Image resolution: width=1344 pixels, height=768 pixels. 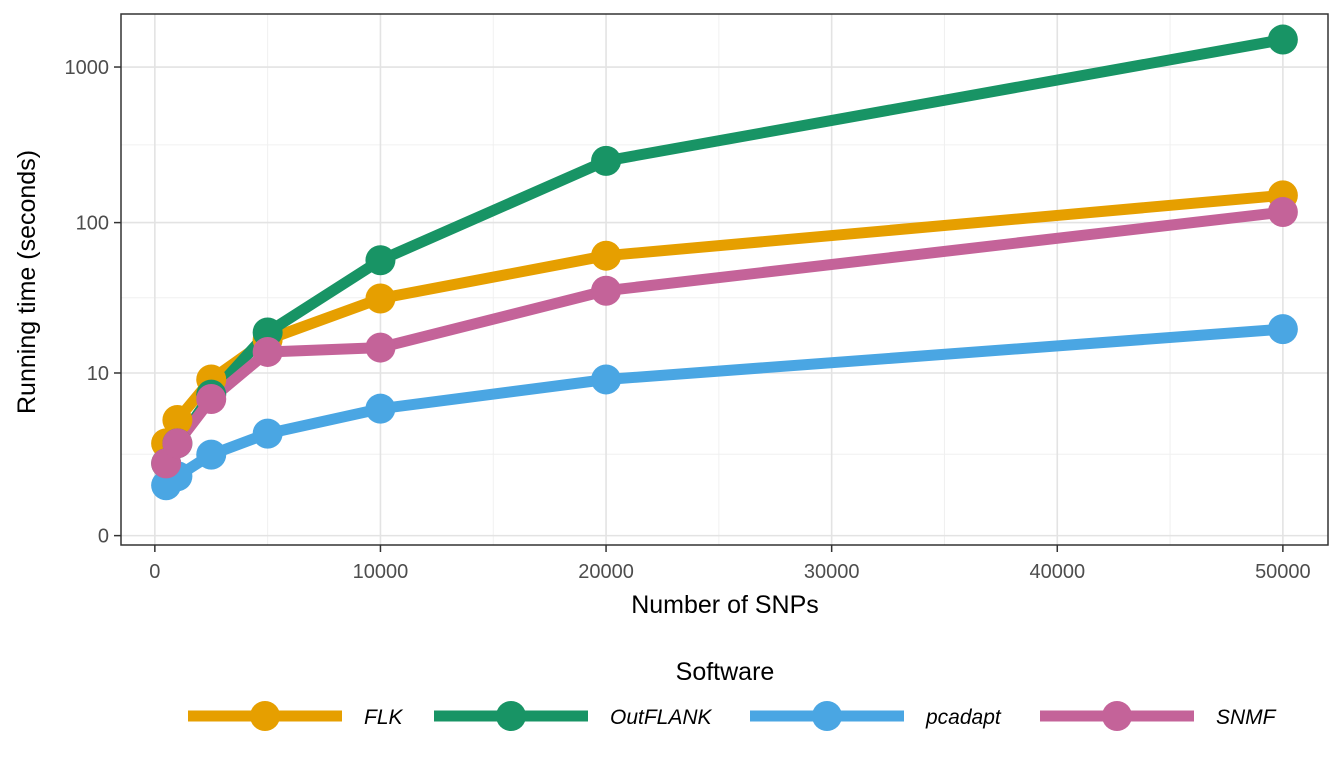 I want to click on x-tick-label: 50000, so click(x=1283, y=572).